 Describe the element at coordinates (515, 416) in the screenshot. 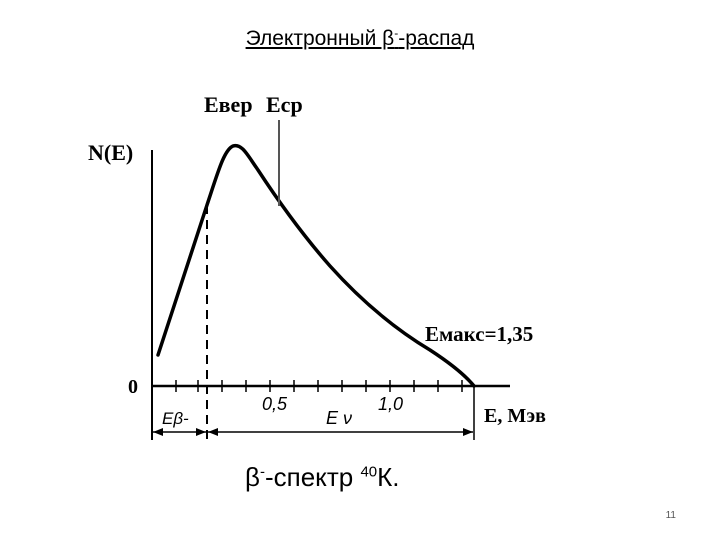

I see `x-axis-label: E, Мэв` at that location.